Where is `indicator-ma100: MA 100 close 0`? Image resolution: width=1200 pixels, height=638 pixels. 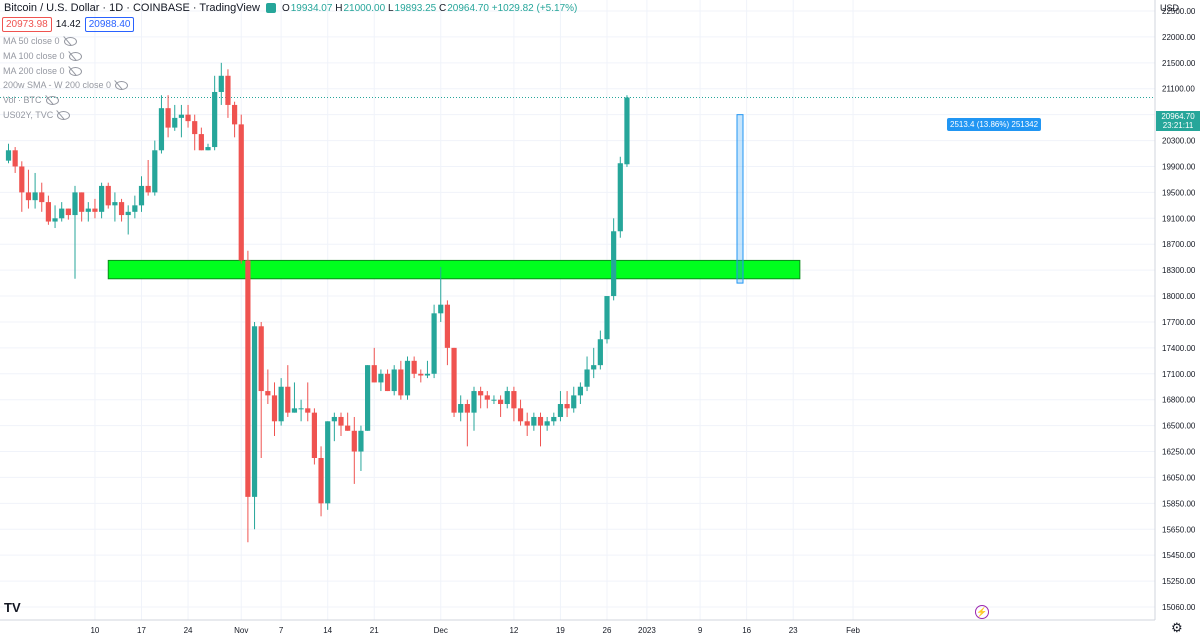 indicator-ma100: MA 100 close 0 is located at coordinates (42, 56).